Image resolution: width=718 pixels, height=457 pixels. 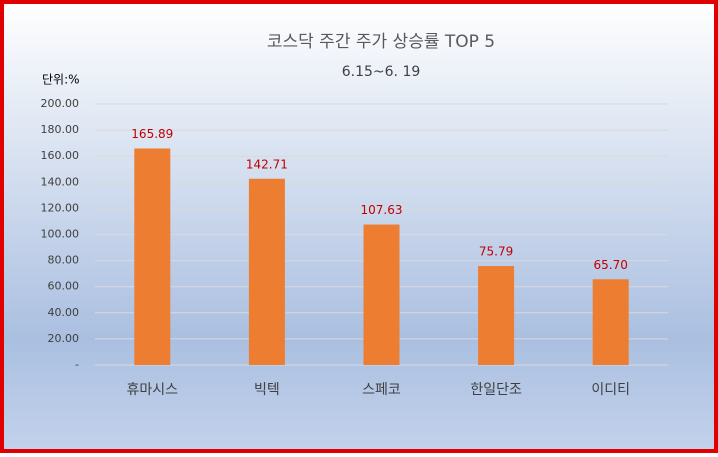 I want to click on y-tick-label: 200.00, so click(x=60, y=103).